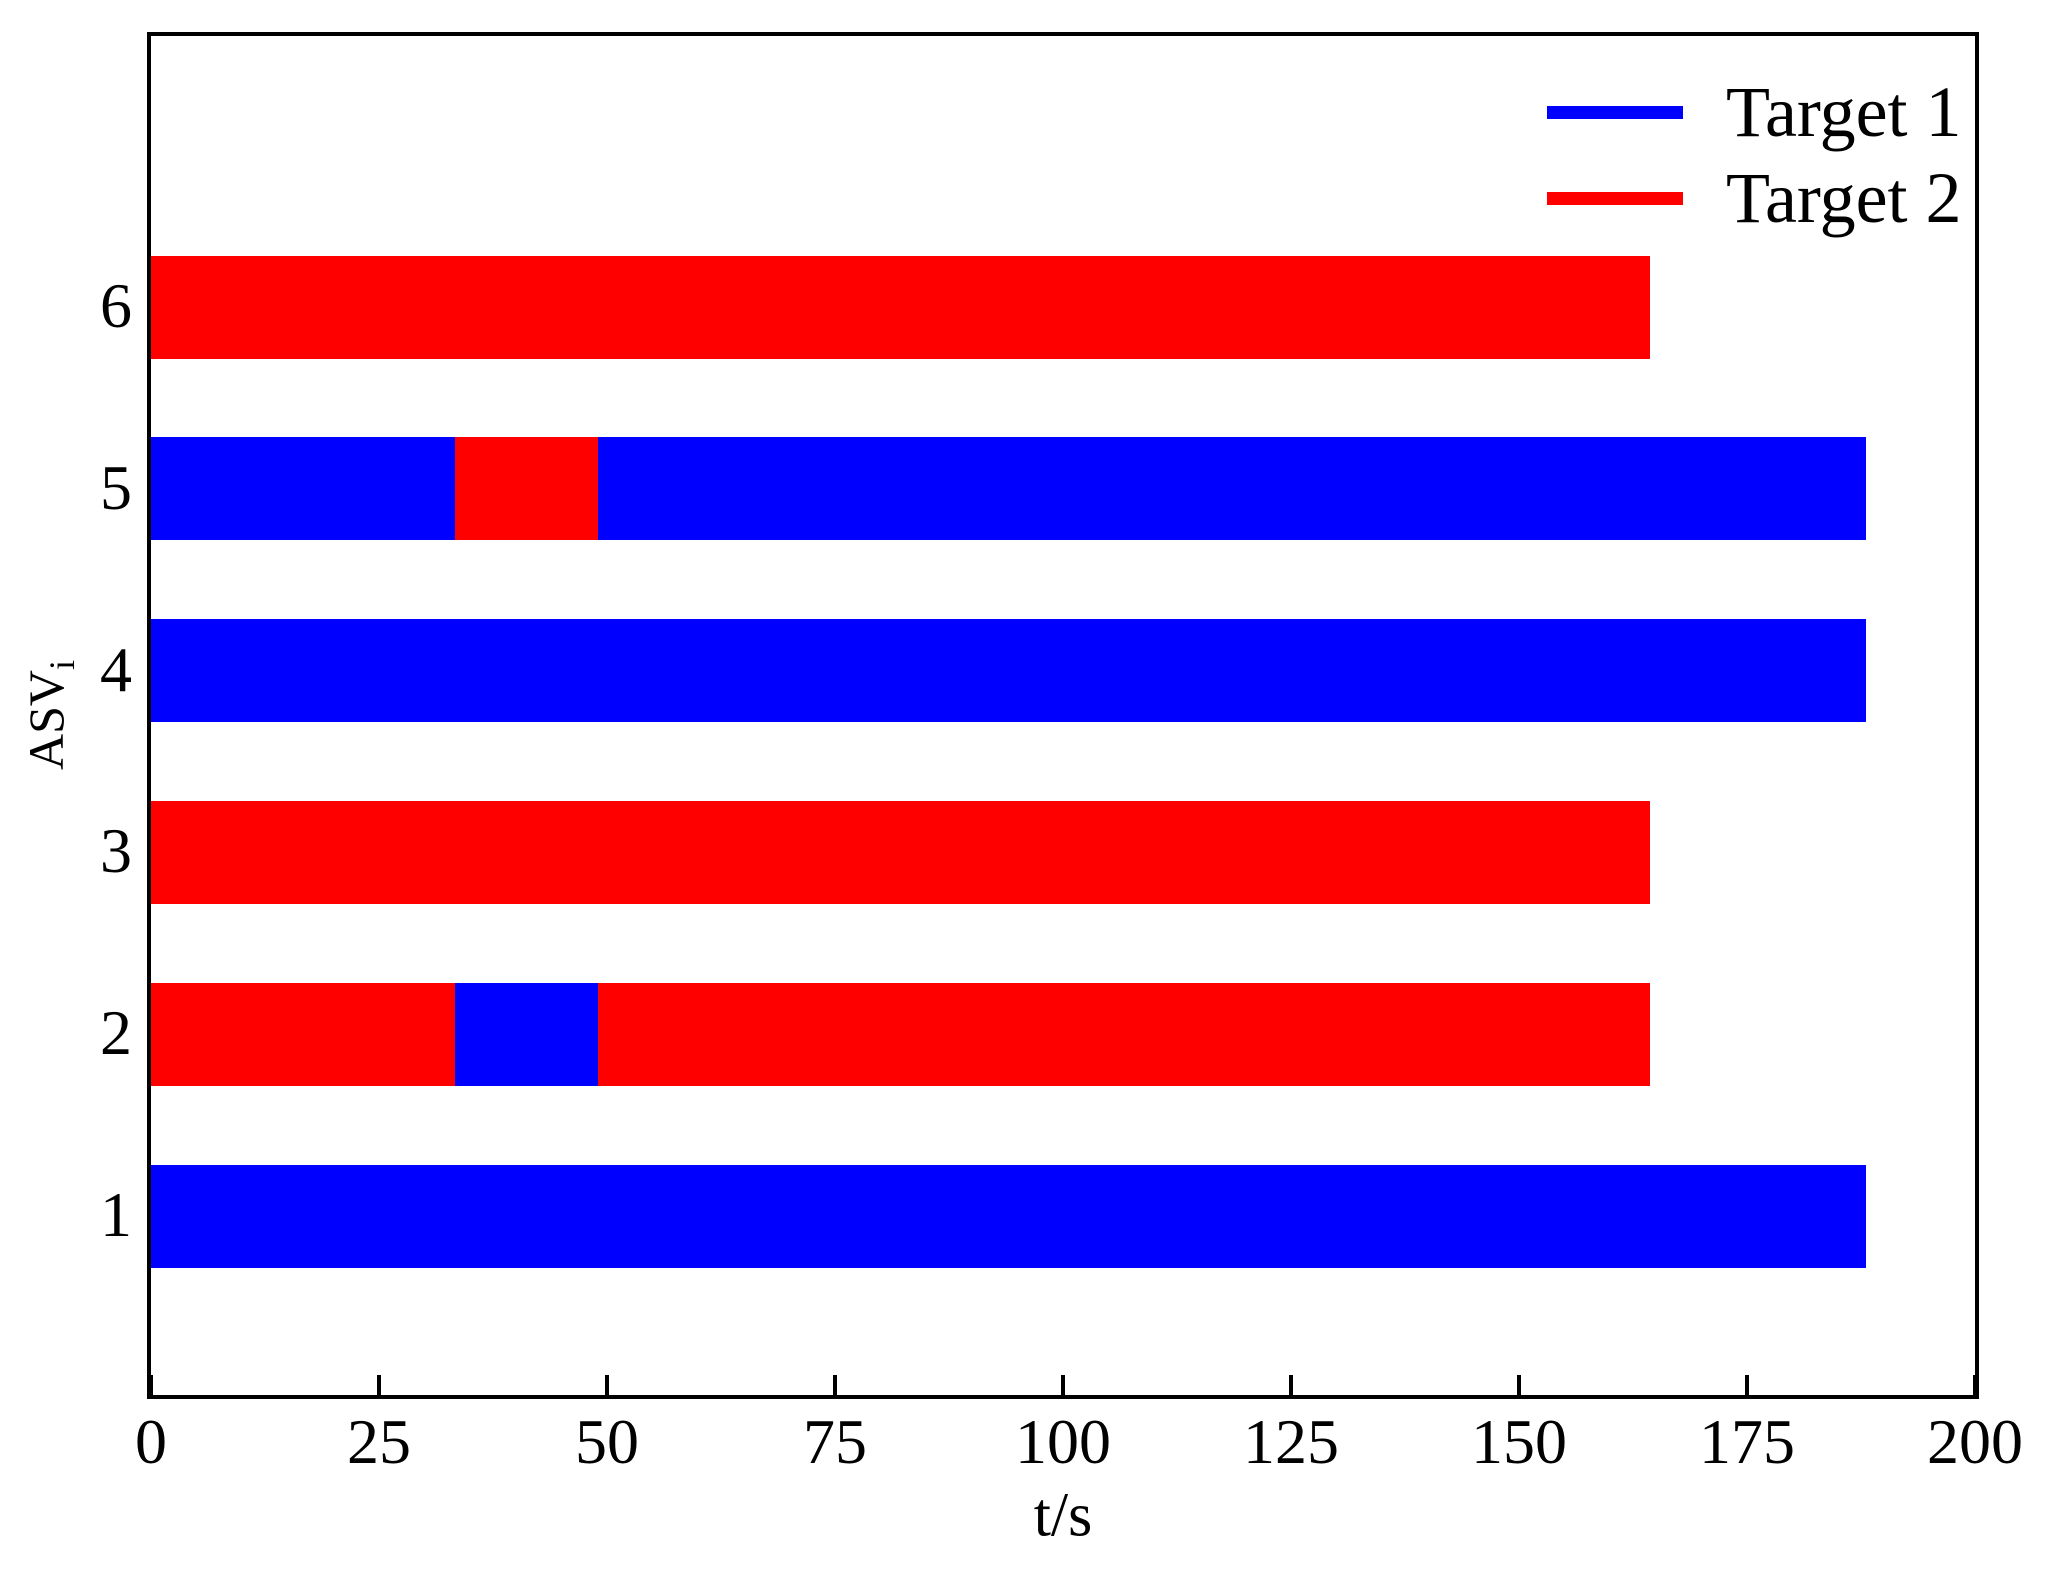 The image size is (2051, 1579). What do you see at coordinates (1844, 112) in the screenshot?
I see `legend-label: Target 1` at bounding box center [1844, 112].